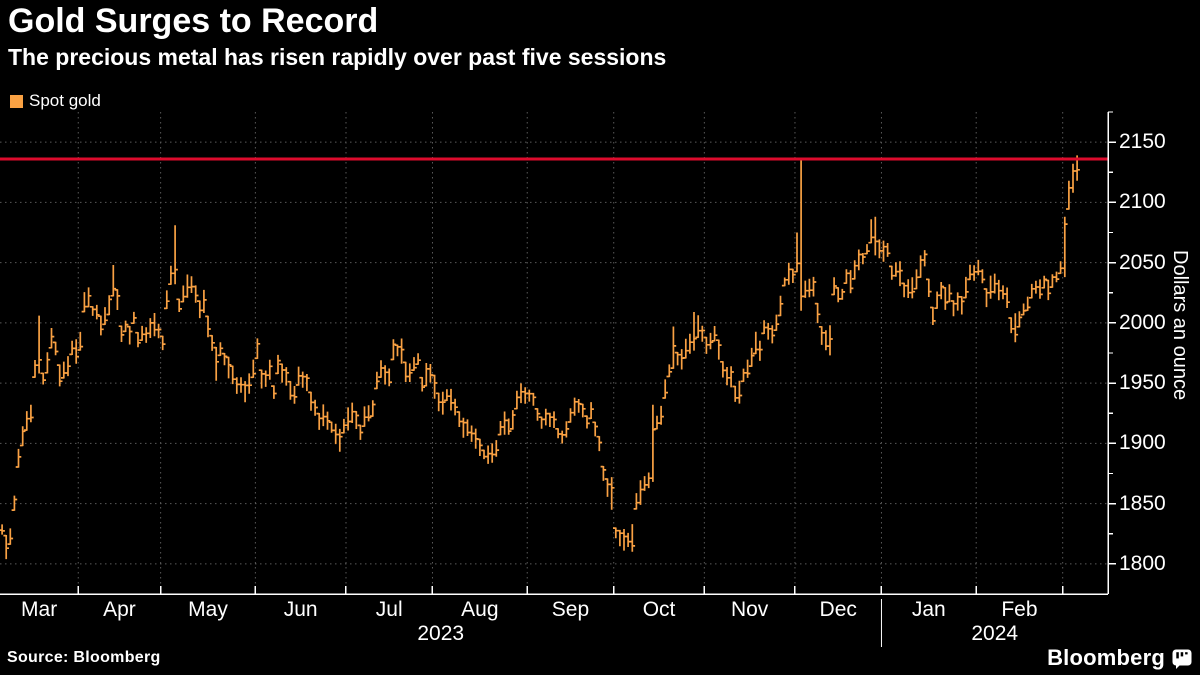  Describe the element at coordinates (1142, 563) in the screenshot. I see `y-axis-tick-label: 1800` at that location.